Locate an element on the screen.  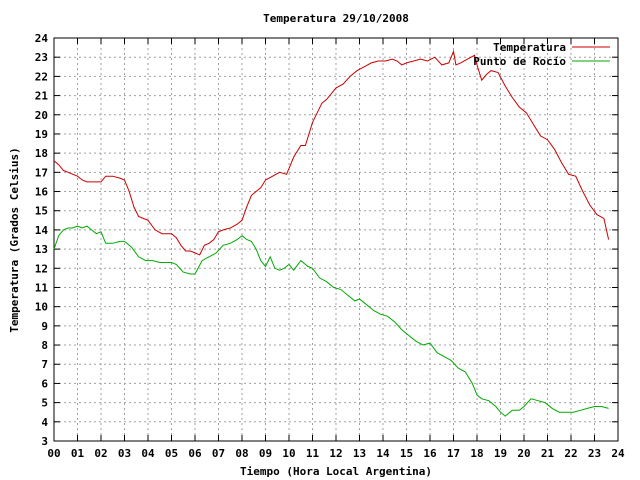
y-tick-label: 20 is located at coordinates (41, 115).